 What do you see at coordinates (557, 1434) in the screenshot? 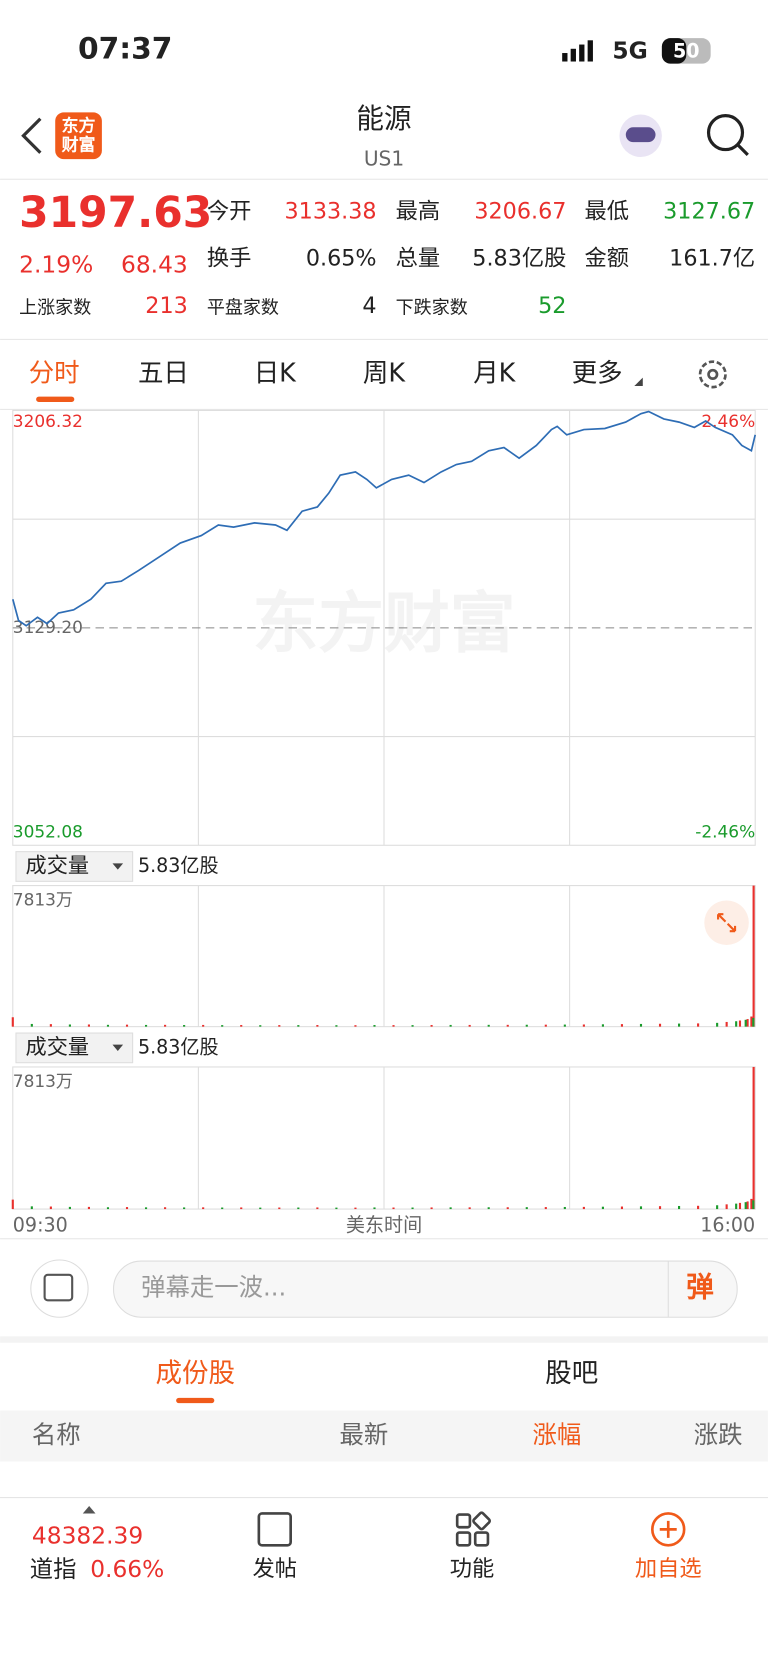
I see `column-header: 涨幅` at bounding box center [557, 1434].